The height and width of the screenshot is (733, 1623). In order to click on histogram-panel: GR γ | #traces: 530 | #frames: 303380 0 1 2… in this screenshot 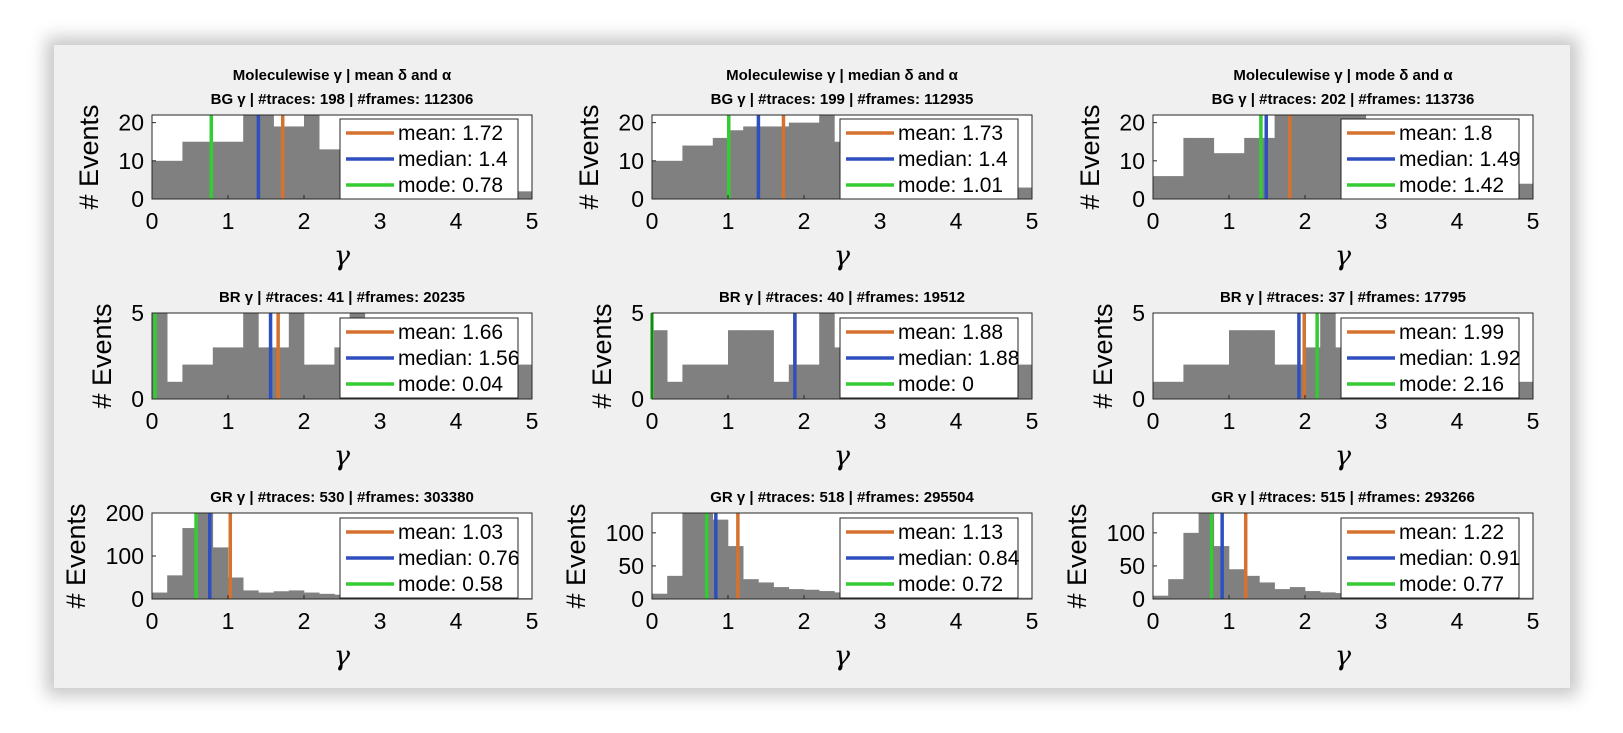, I will do `click(299, 580)`.